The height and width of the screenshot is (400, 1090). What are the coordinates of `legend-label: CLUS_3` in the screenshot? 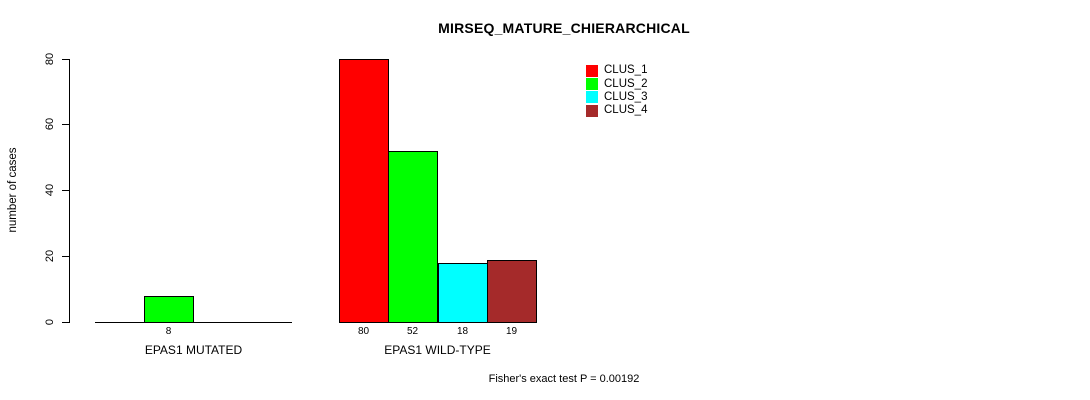 It's located at (626, 96).